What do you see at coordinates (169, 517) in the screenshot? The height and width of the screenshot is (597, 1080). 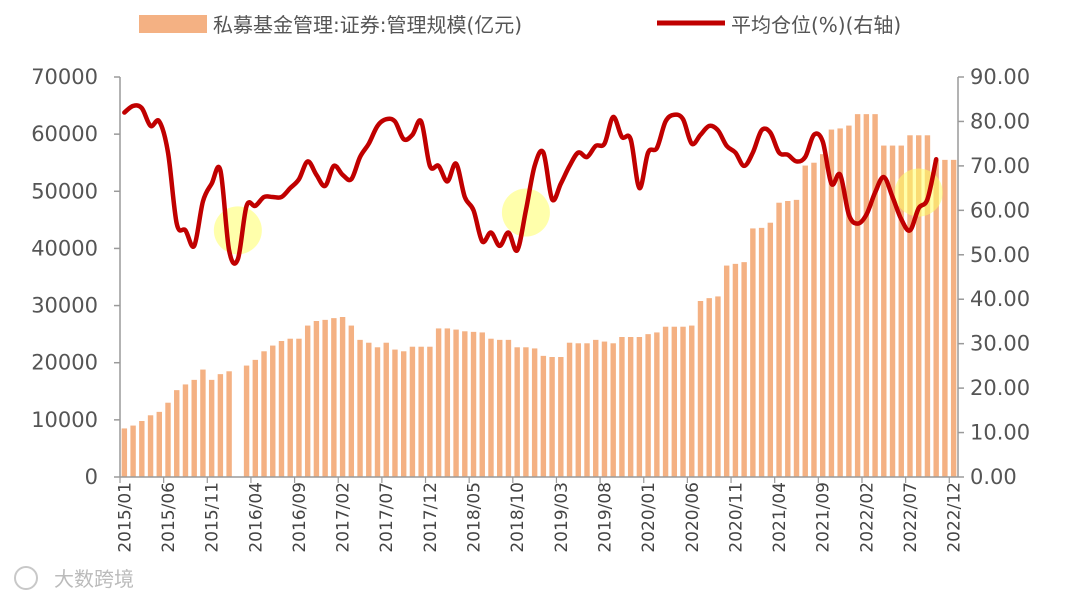 I see `x-axis-tick-label: 2015/06` at bounding box center [169, 517].